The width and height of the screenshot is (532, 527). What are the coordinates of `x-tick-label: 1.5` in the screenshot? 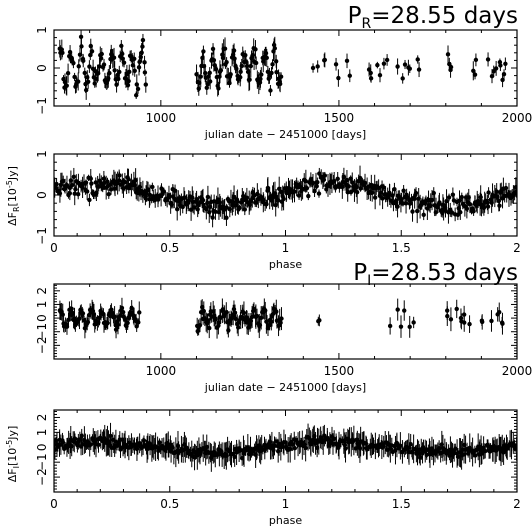 It's located at (401, 504).